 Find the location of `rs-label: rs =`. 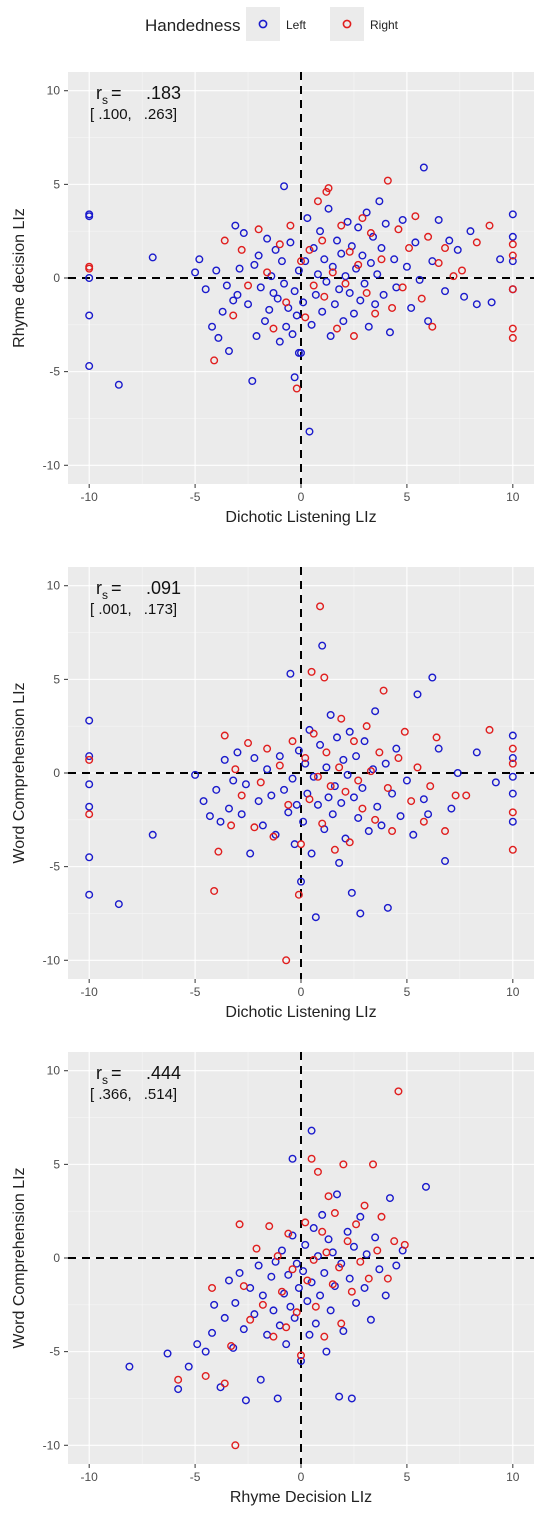

rs-label: rs = is located at coordinates (109, 1075).